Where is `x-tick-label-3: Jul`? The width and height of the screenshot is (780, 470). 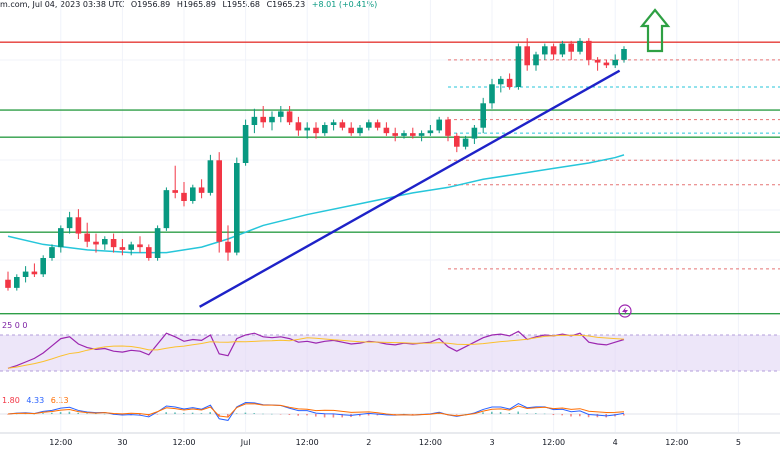 x-tick-label-3: Jul is located at coordinates (245, 442).